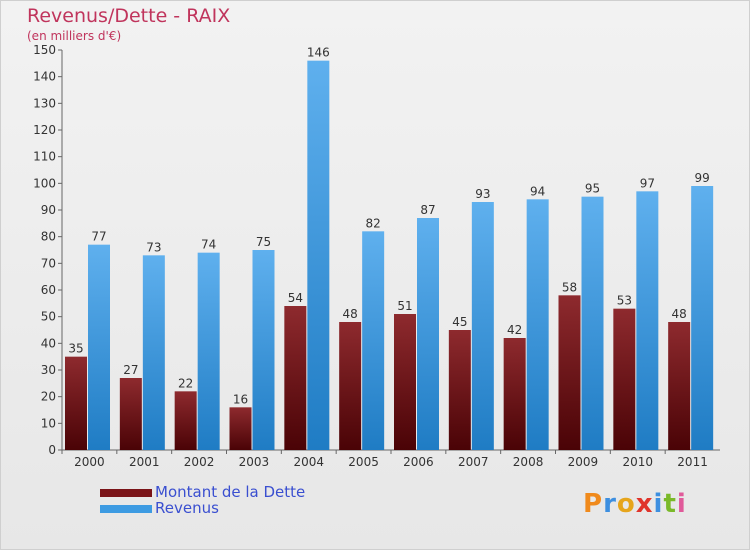  Describe the element at coordinates (44, 183) in the screenshot. I see `y-tick-label: 100` at that location.